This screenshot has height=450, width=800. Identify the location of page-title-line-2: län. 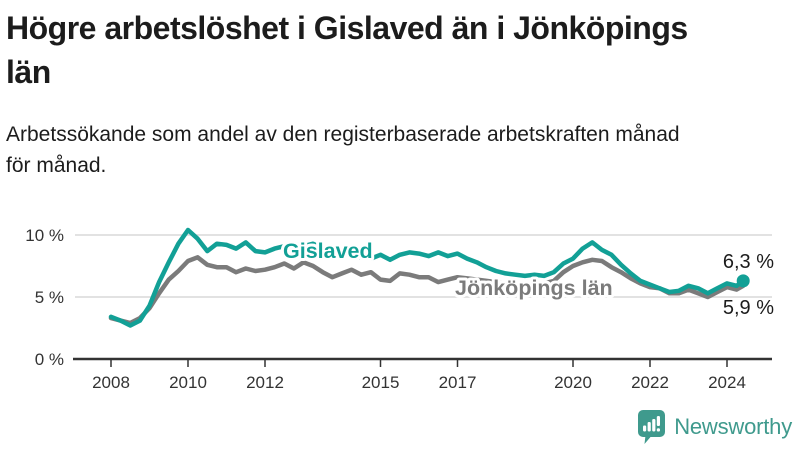
(28, 72).